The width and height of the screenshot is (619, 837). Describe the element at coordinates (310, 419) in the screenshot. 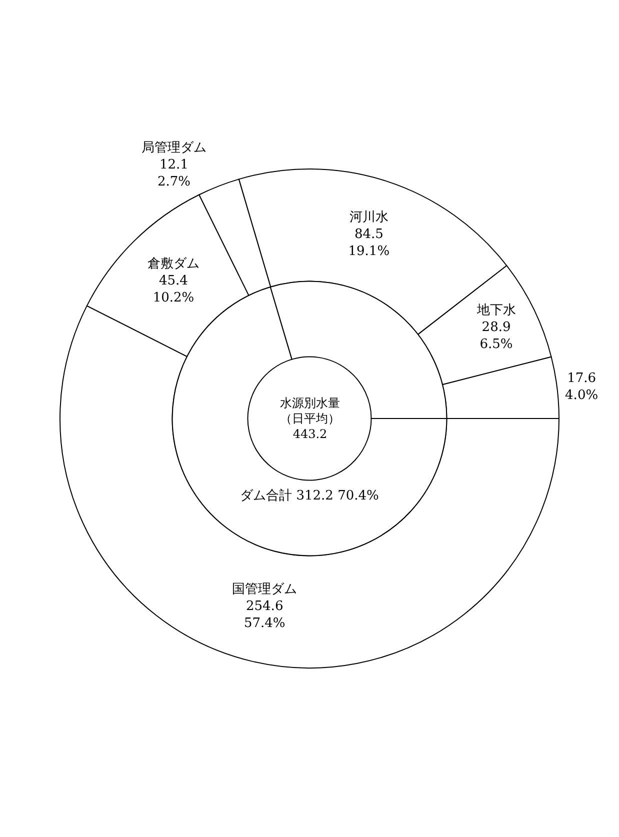

I see `text: （日平均）` at that location.